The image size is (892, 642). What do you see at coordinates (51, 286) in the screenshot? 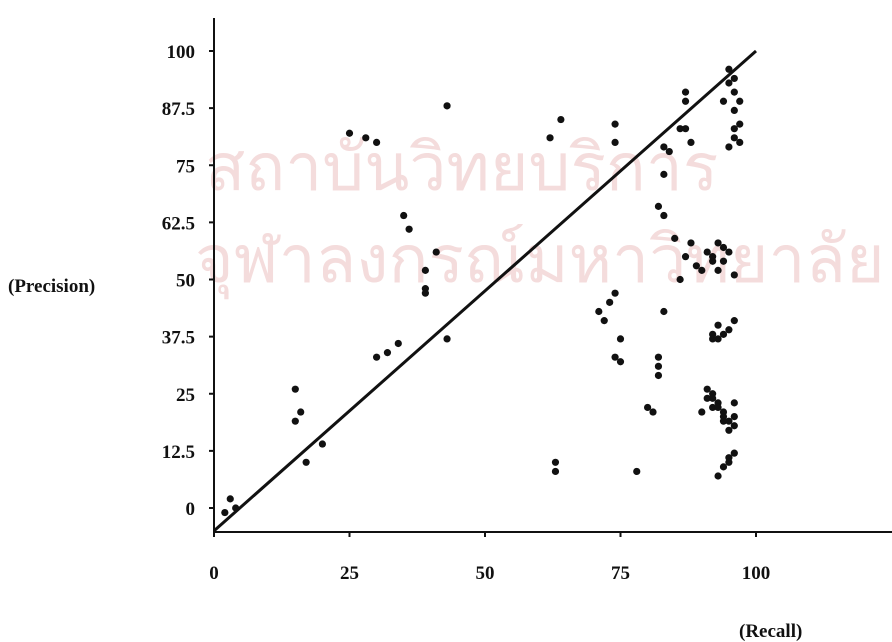
I see `y-axis-title: (Precision)` at bounding box center [51, 286].